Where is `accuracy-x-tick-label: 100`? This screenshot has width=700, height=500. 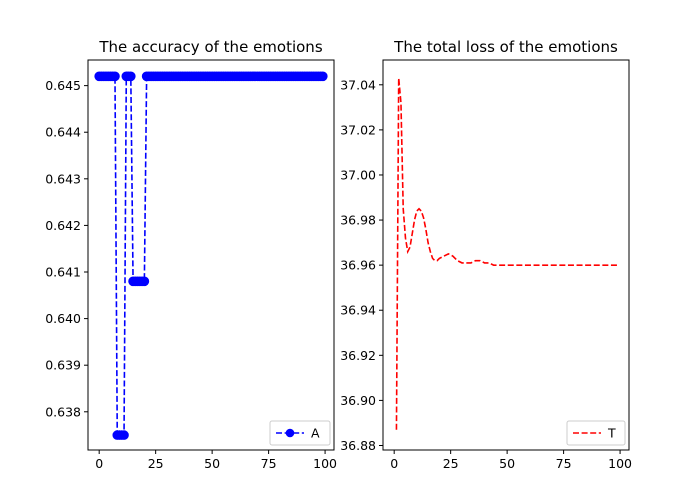
accuracy-x-tick-label: 100 is located at coordinates (325, 463).